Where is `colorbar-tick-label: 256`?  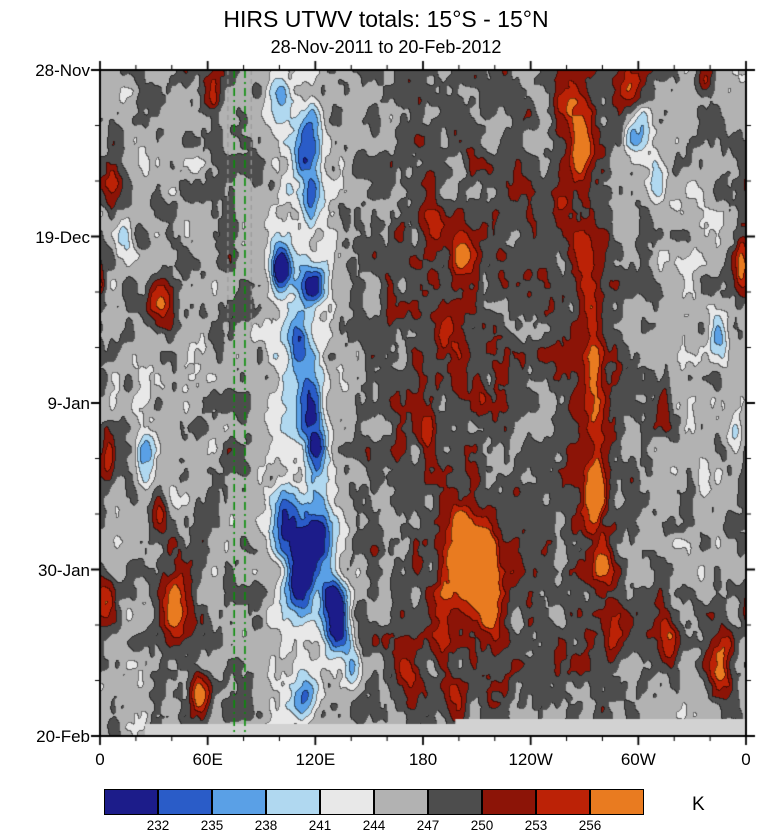 colorbar-tick-label: 256 is located at coordinates (590, 824).